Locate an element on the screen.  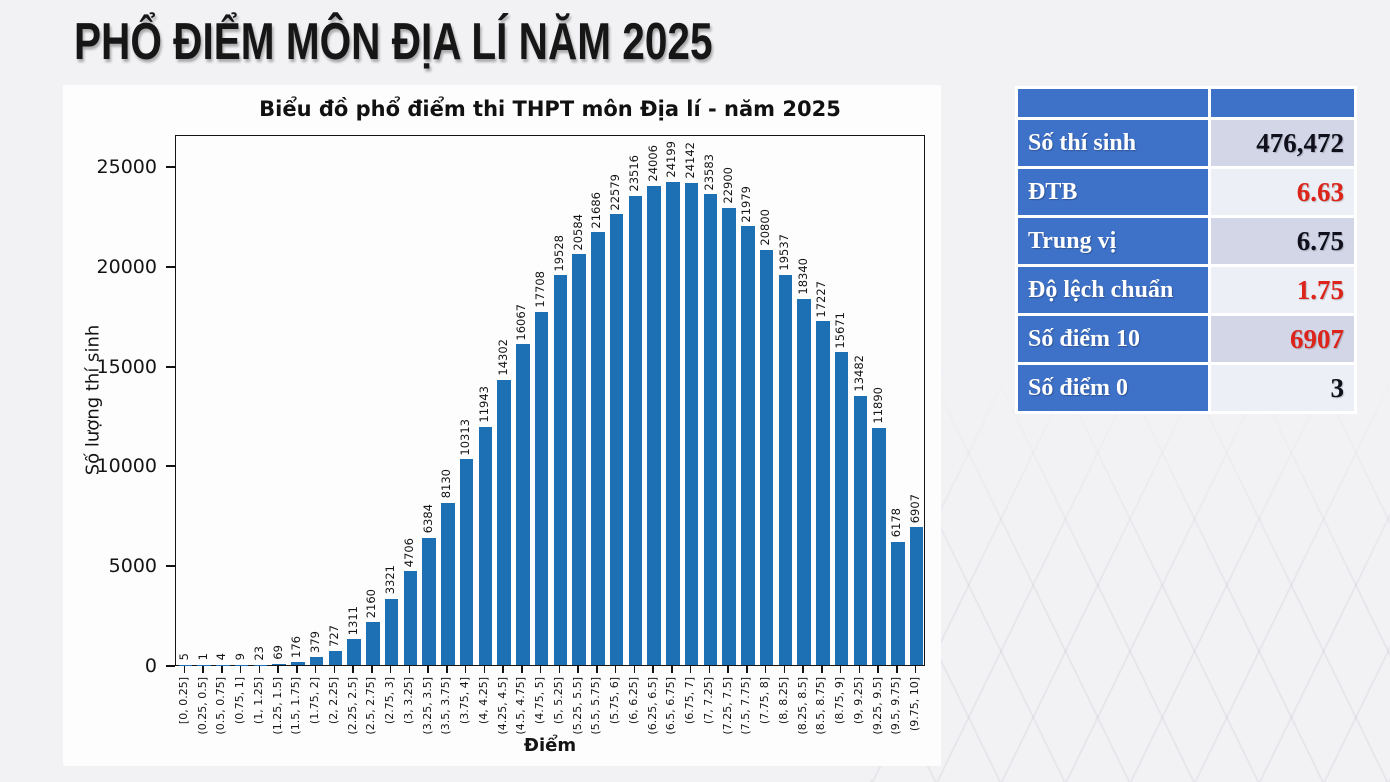
x-tick-label: (9.5, 9.75] is located at coordinates (896, 706).